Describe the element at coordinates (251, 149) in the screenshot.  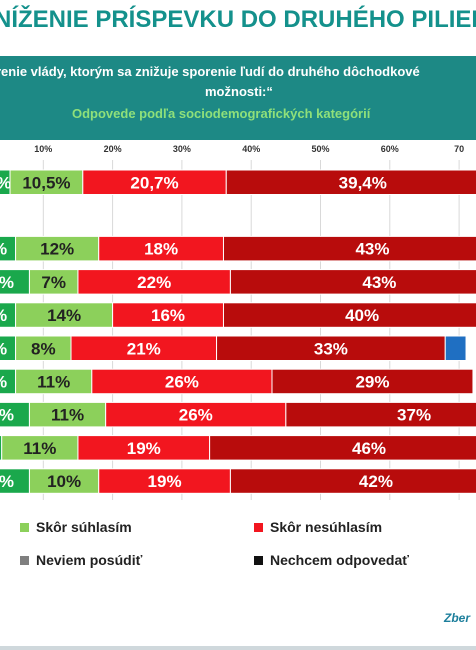
I see `x-tick-label: 40%` at that location.